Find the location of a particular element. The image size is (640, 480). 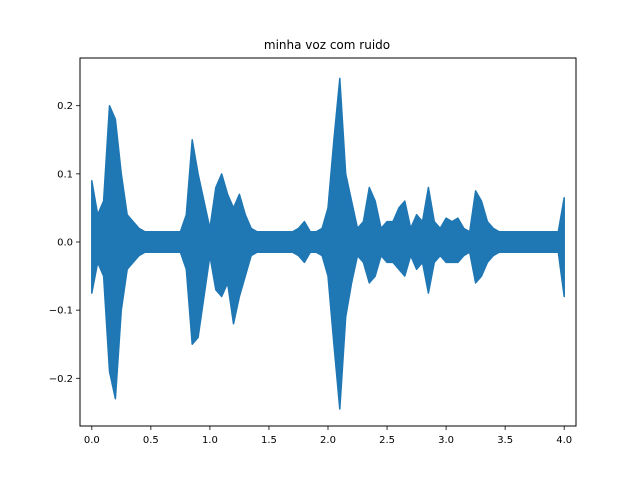

chart-title: minha voz com ruido is located at coordinates (327, 45).